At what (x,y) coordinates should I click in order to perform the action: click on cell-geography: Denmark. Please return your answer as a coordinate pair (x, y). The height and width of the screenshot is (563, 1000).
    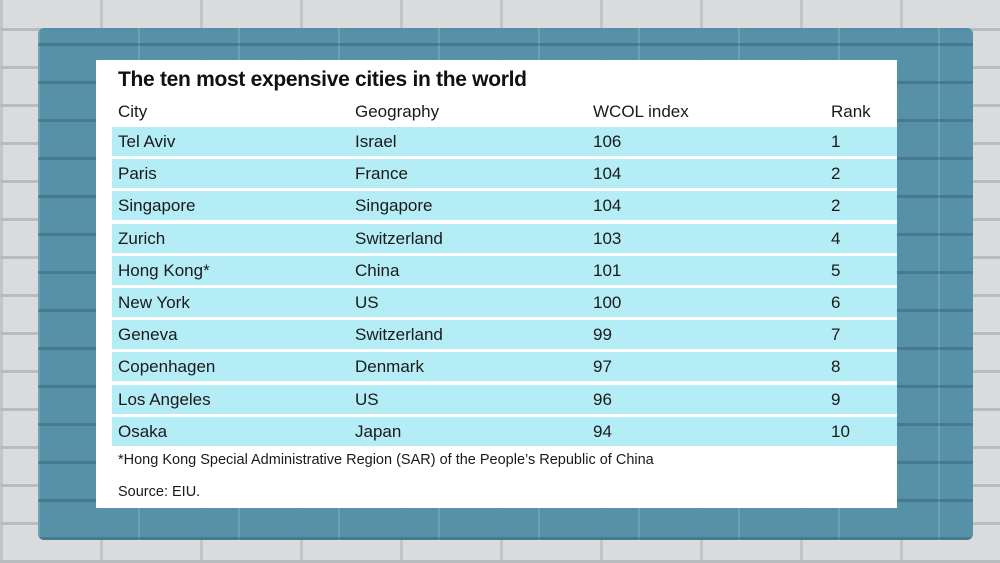
    Looking at the image, I should click on (389, 367).